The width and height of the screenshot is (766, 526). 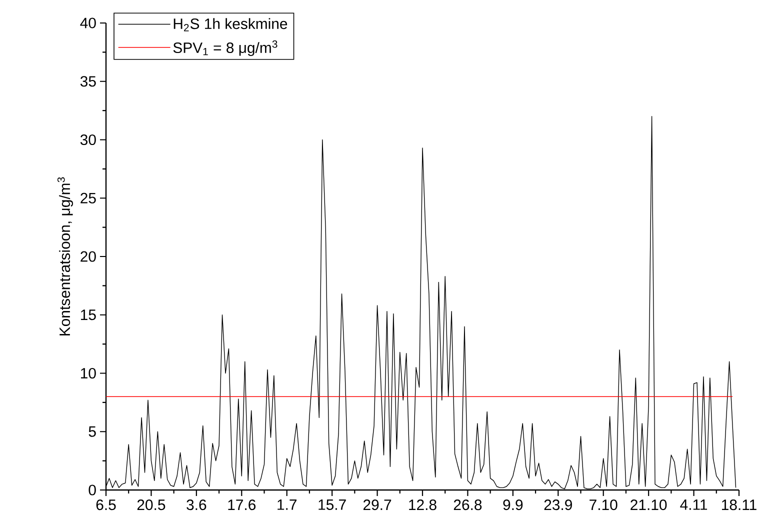 I want to click on y-tick-label: 30, so click(x=88, y=140).